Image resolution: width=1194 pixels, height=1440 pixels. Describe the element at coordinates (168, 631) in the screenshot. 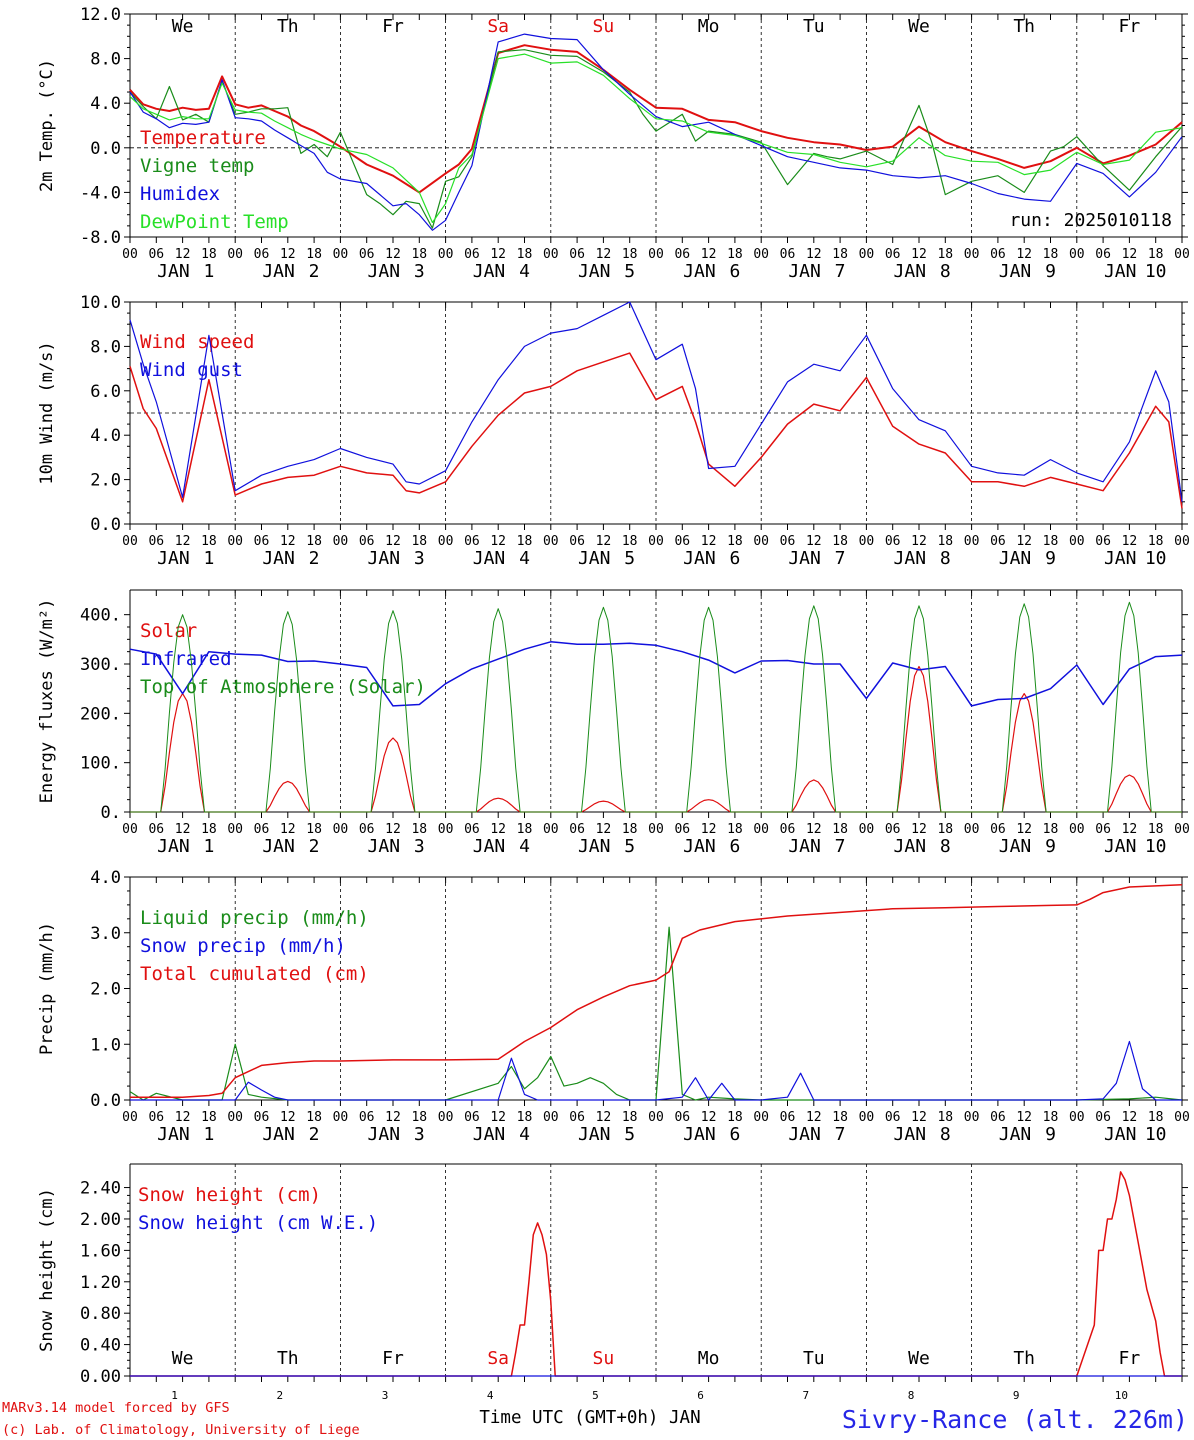

I see `legend-entry: Solar` at that location.